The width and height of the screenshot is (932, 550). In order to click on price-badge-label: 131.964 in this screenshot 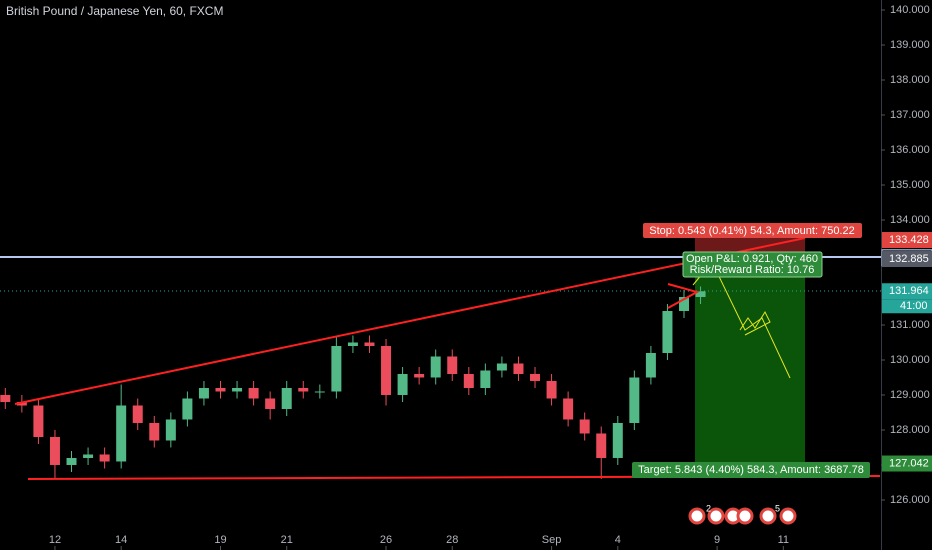, I will do `click(909, 291)`.